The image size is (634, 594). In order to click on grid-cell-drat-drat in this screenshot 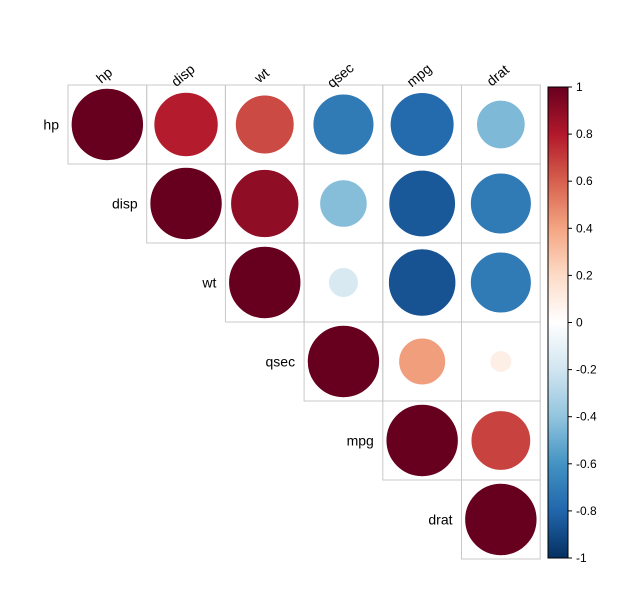, I will do `click(501, 519)`.